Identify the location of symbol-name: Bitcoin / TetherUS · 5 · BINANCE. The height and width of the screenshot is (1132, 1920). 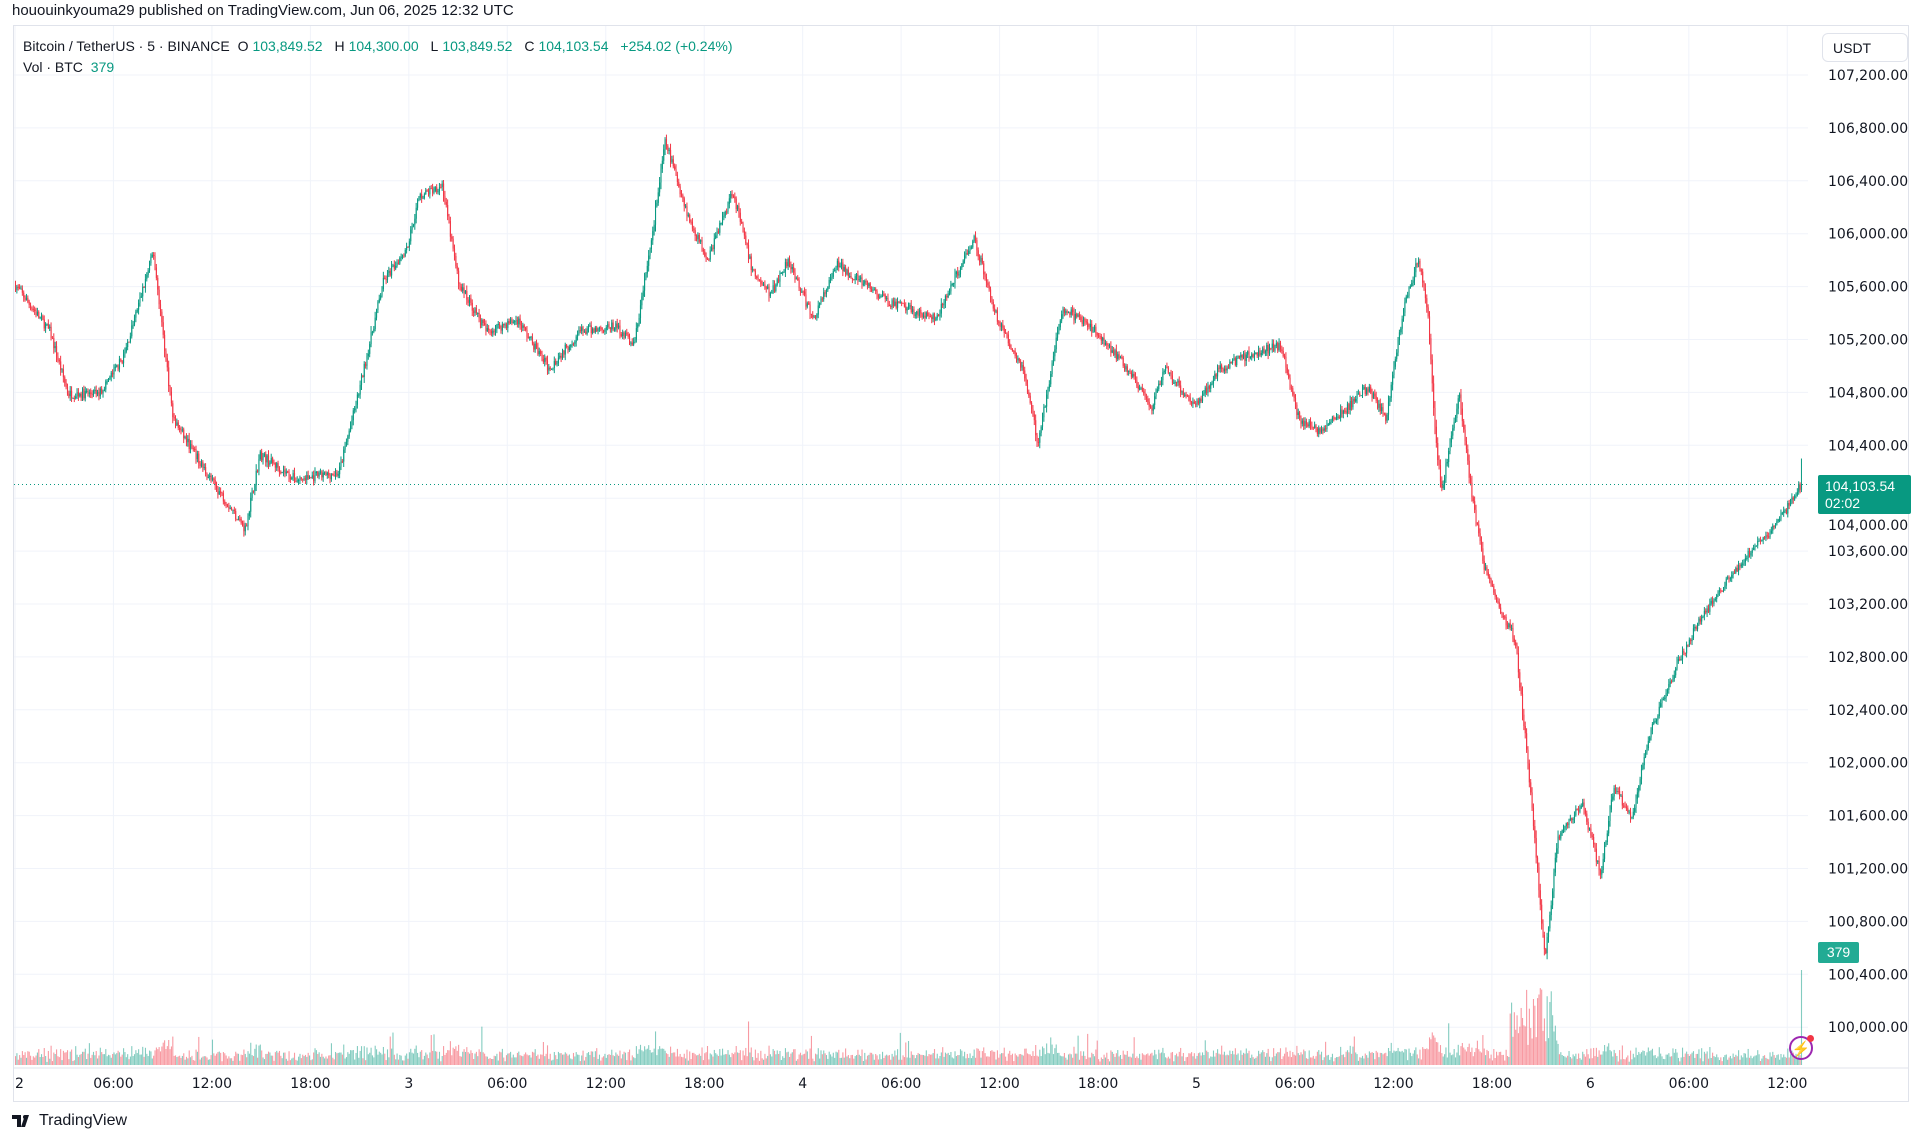
(126, 46).